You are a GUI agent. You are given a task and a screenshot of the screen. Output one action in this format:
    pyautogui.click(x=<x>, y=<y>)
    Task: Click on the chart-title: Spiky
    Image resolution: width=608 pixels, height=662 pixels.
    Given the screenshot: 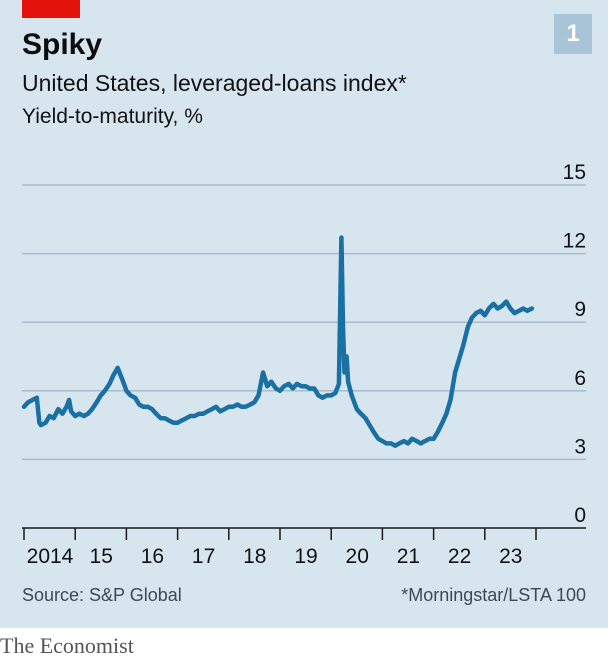 What is the action you would take?
    pyautogui.click(x=62, y=44)
    